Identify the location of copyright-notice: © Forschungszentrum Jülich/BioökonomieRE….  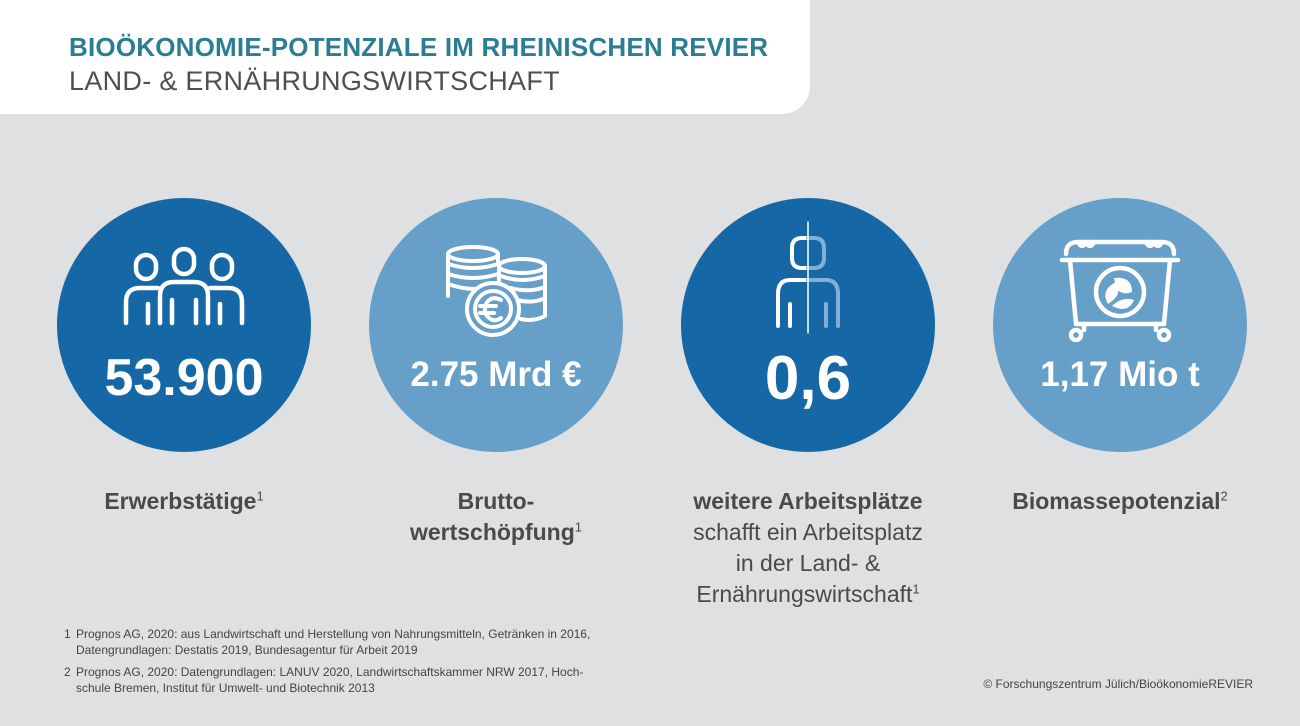
(1118, 684).